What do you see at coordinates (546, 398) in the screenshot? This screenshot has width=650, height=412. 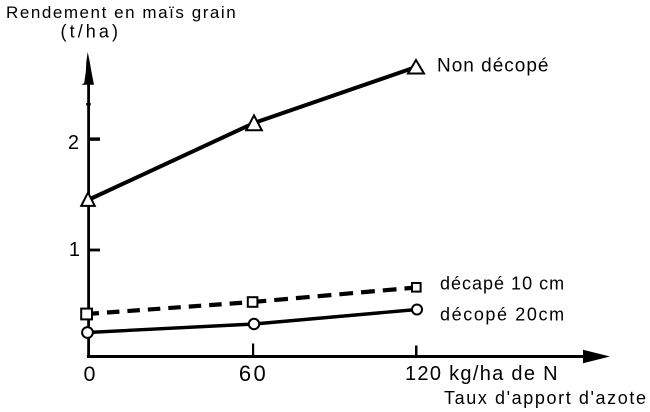 I see `svg-text: Taux d'apport d'azote` at bounding box center [546, 398].